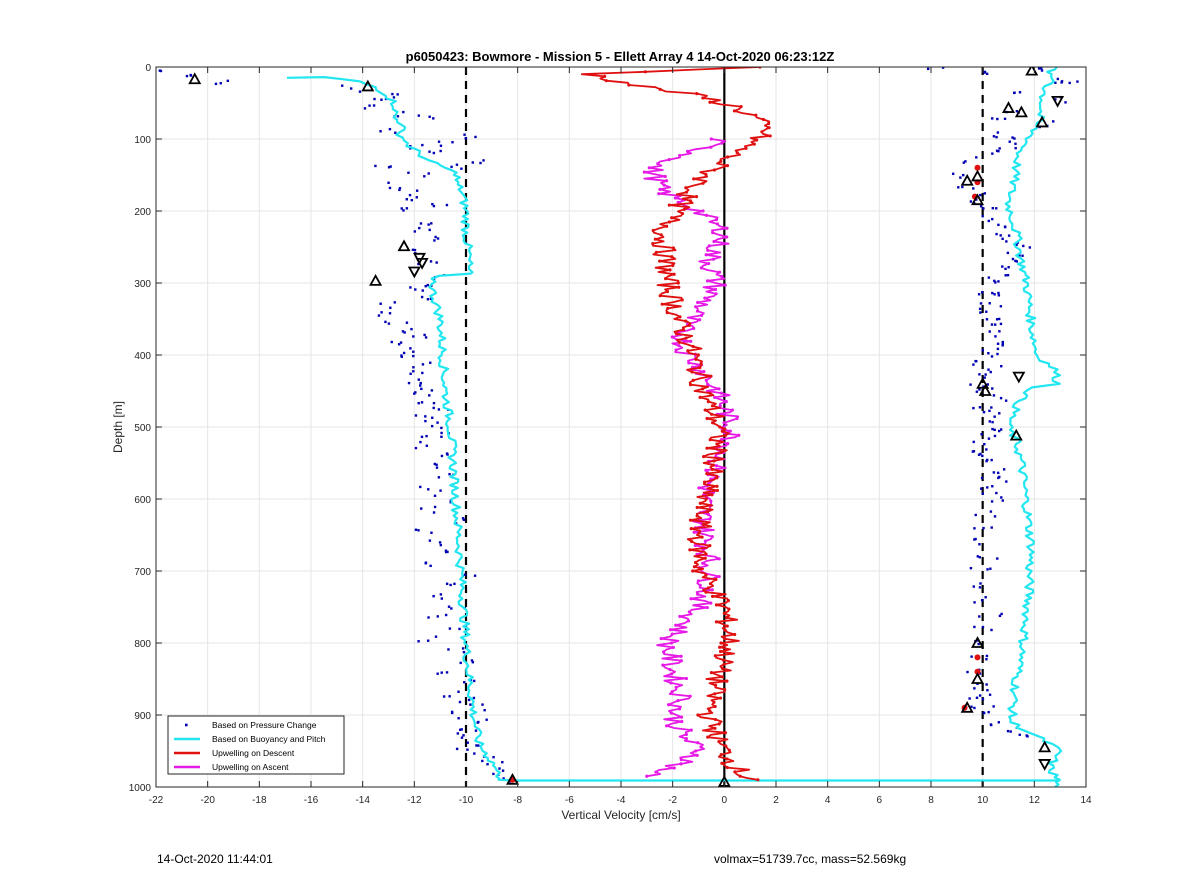 This screenshot has height=885, width=1200. I want to click on x-tick-label: -2, so click(672, 800).